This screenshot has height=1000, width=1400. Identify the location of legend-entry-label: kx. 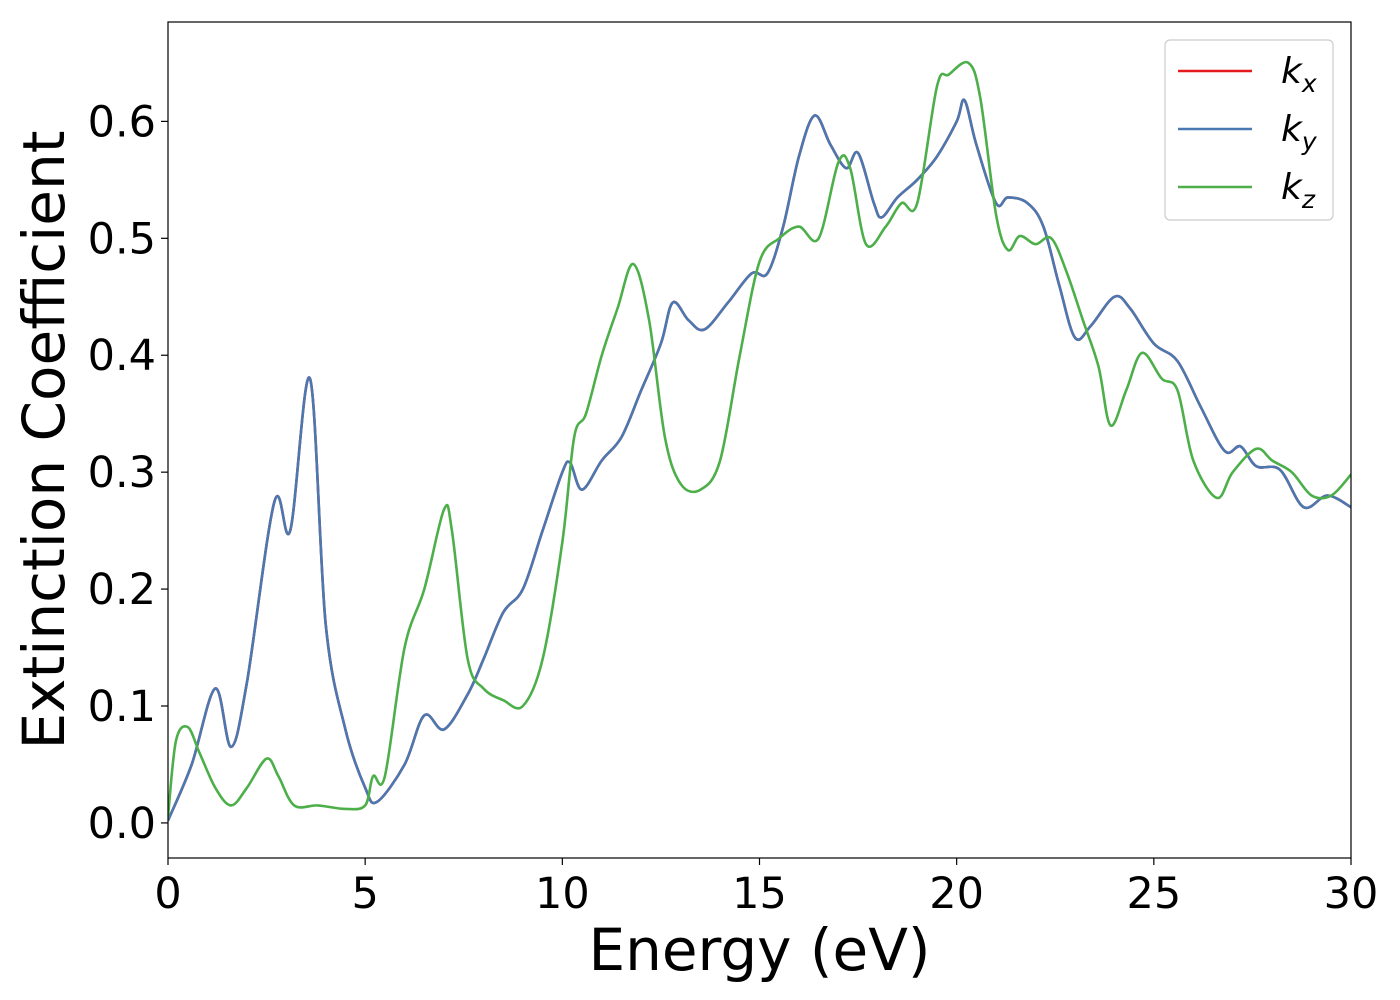
(1299, 74).